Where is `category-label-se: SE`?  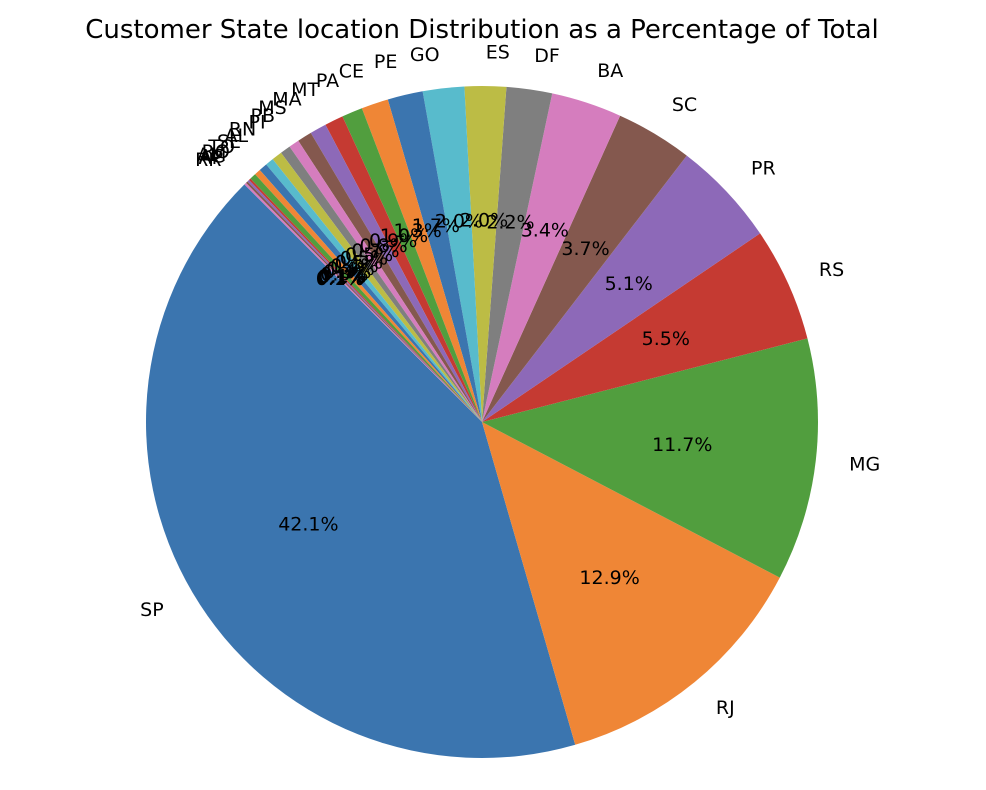 category-label-se: SE is located at coordinates (229, 142).